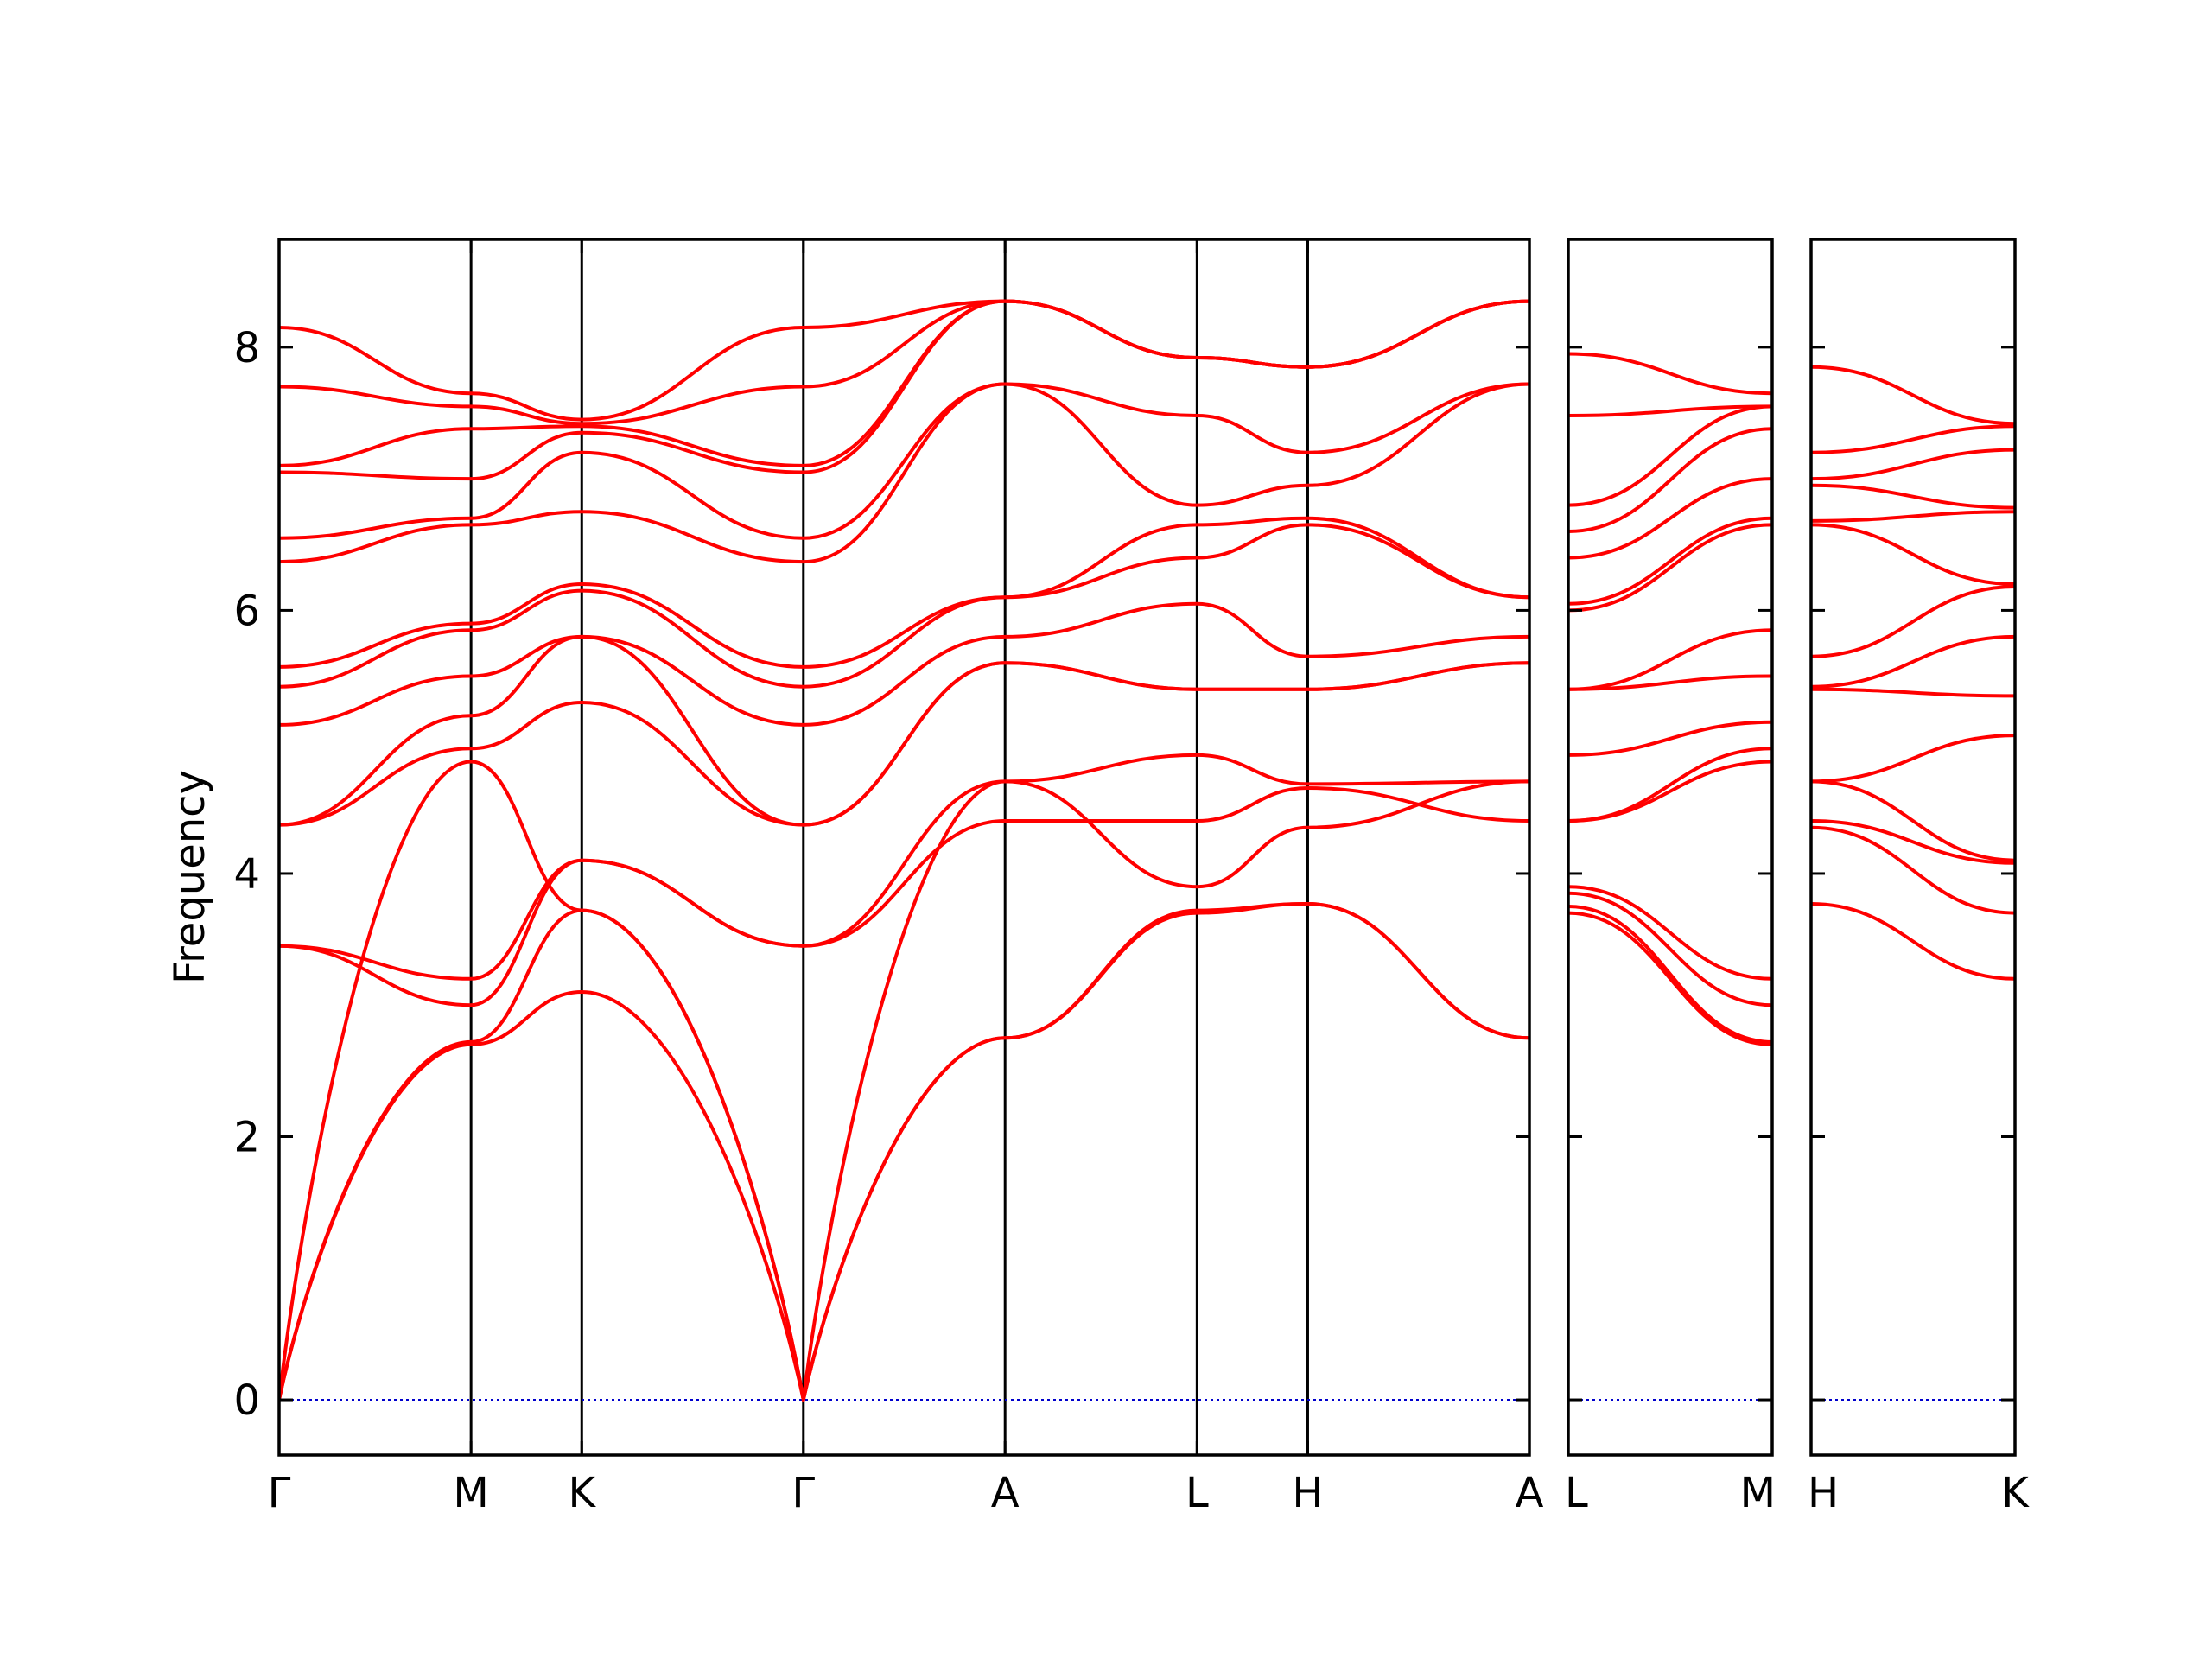  Describe the element at coordinates (246, 611) in the screenshot. I see `y-tick-label: 6` at that location.